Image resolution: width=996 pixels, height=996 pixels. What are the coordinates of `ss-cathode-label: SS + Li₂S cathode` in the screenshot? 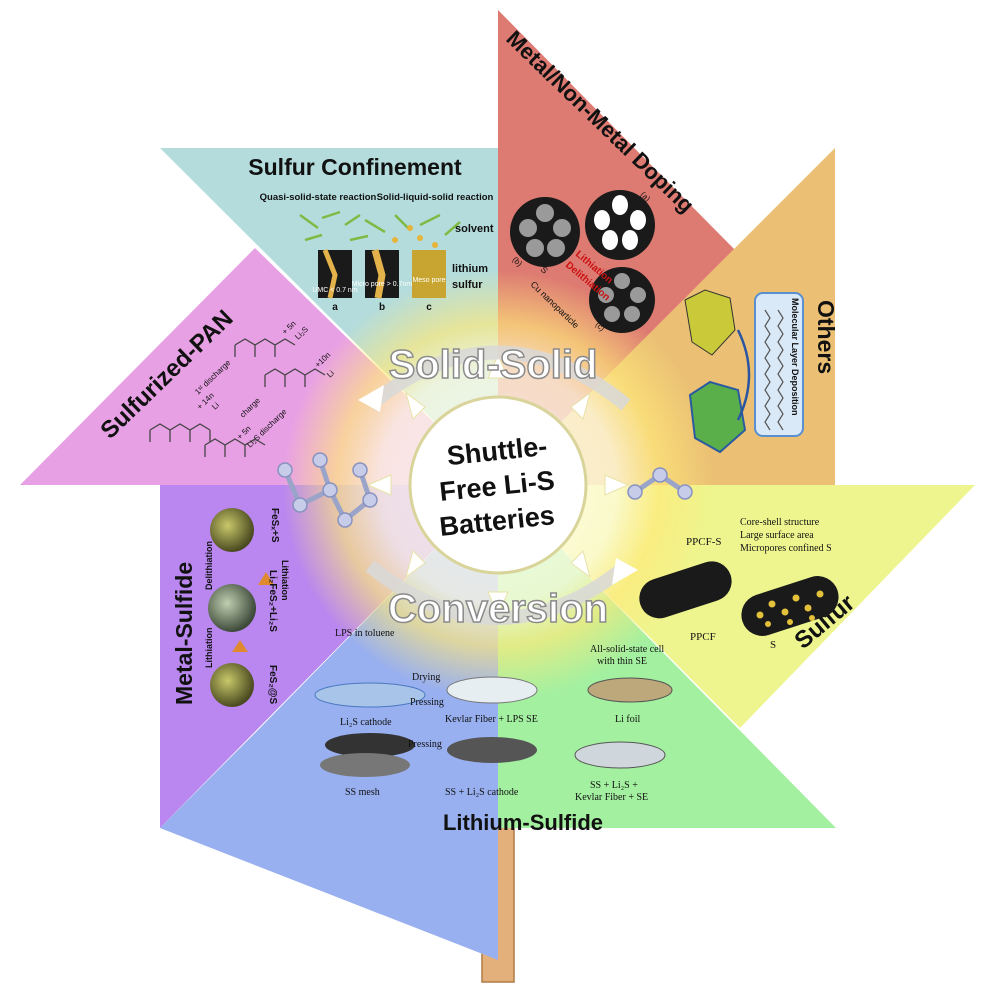 It's located at (482, 792).